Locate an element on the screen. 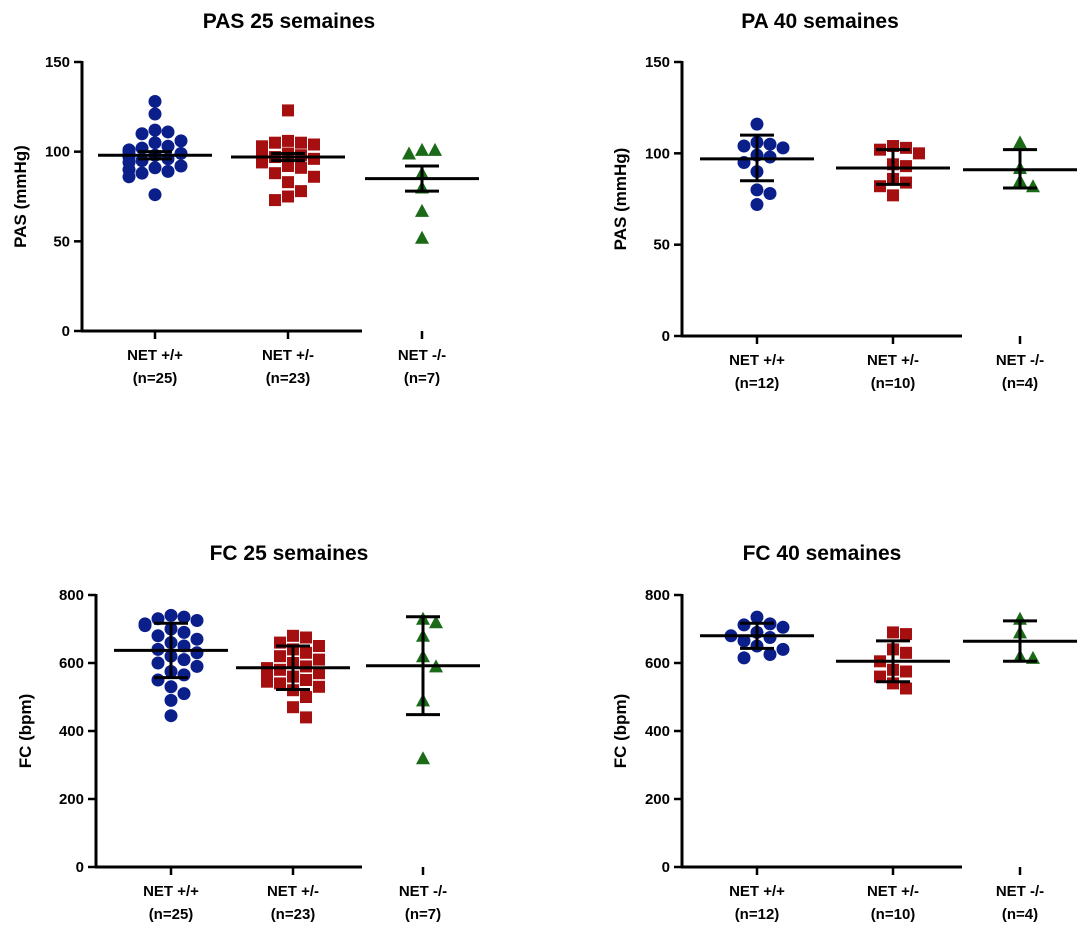  x-category-count: (n=12) is located at coordinates (757, 914).